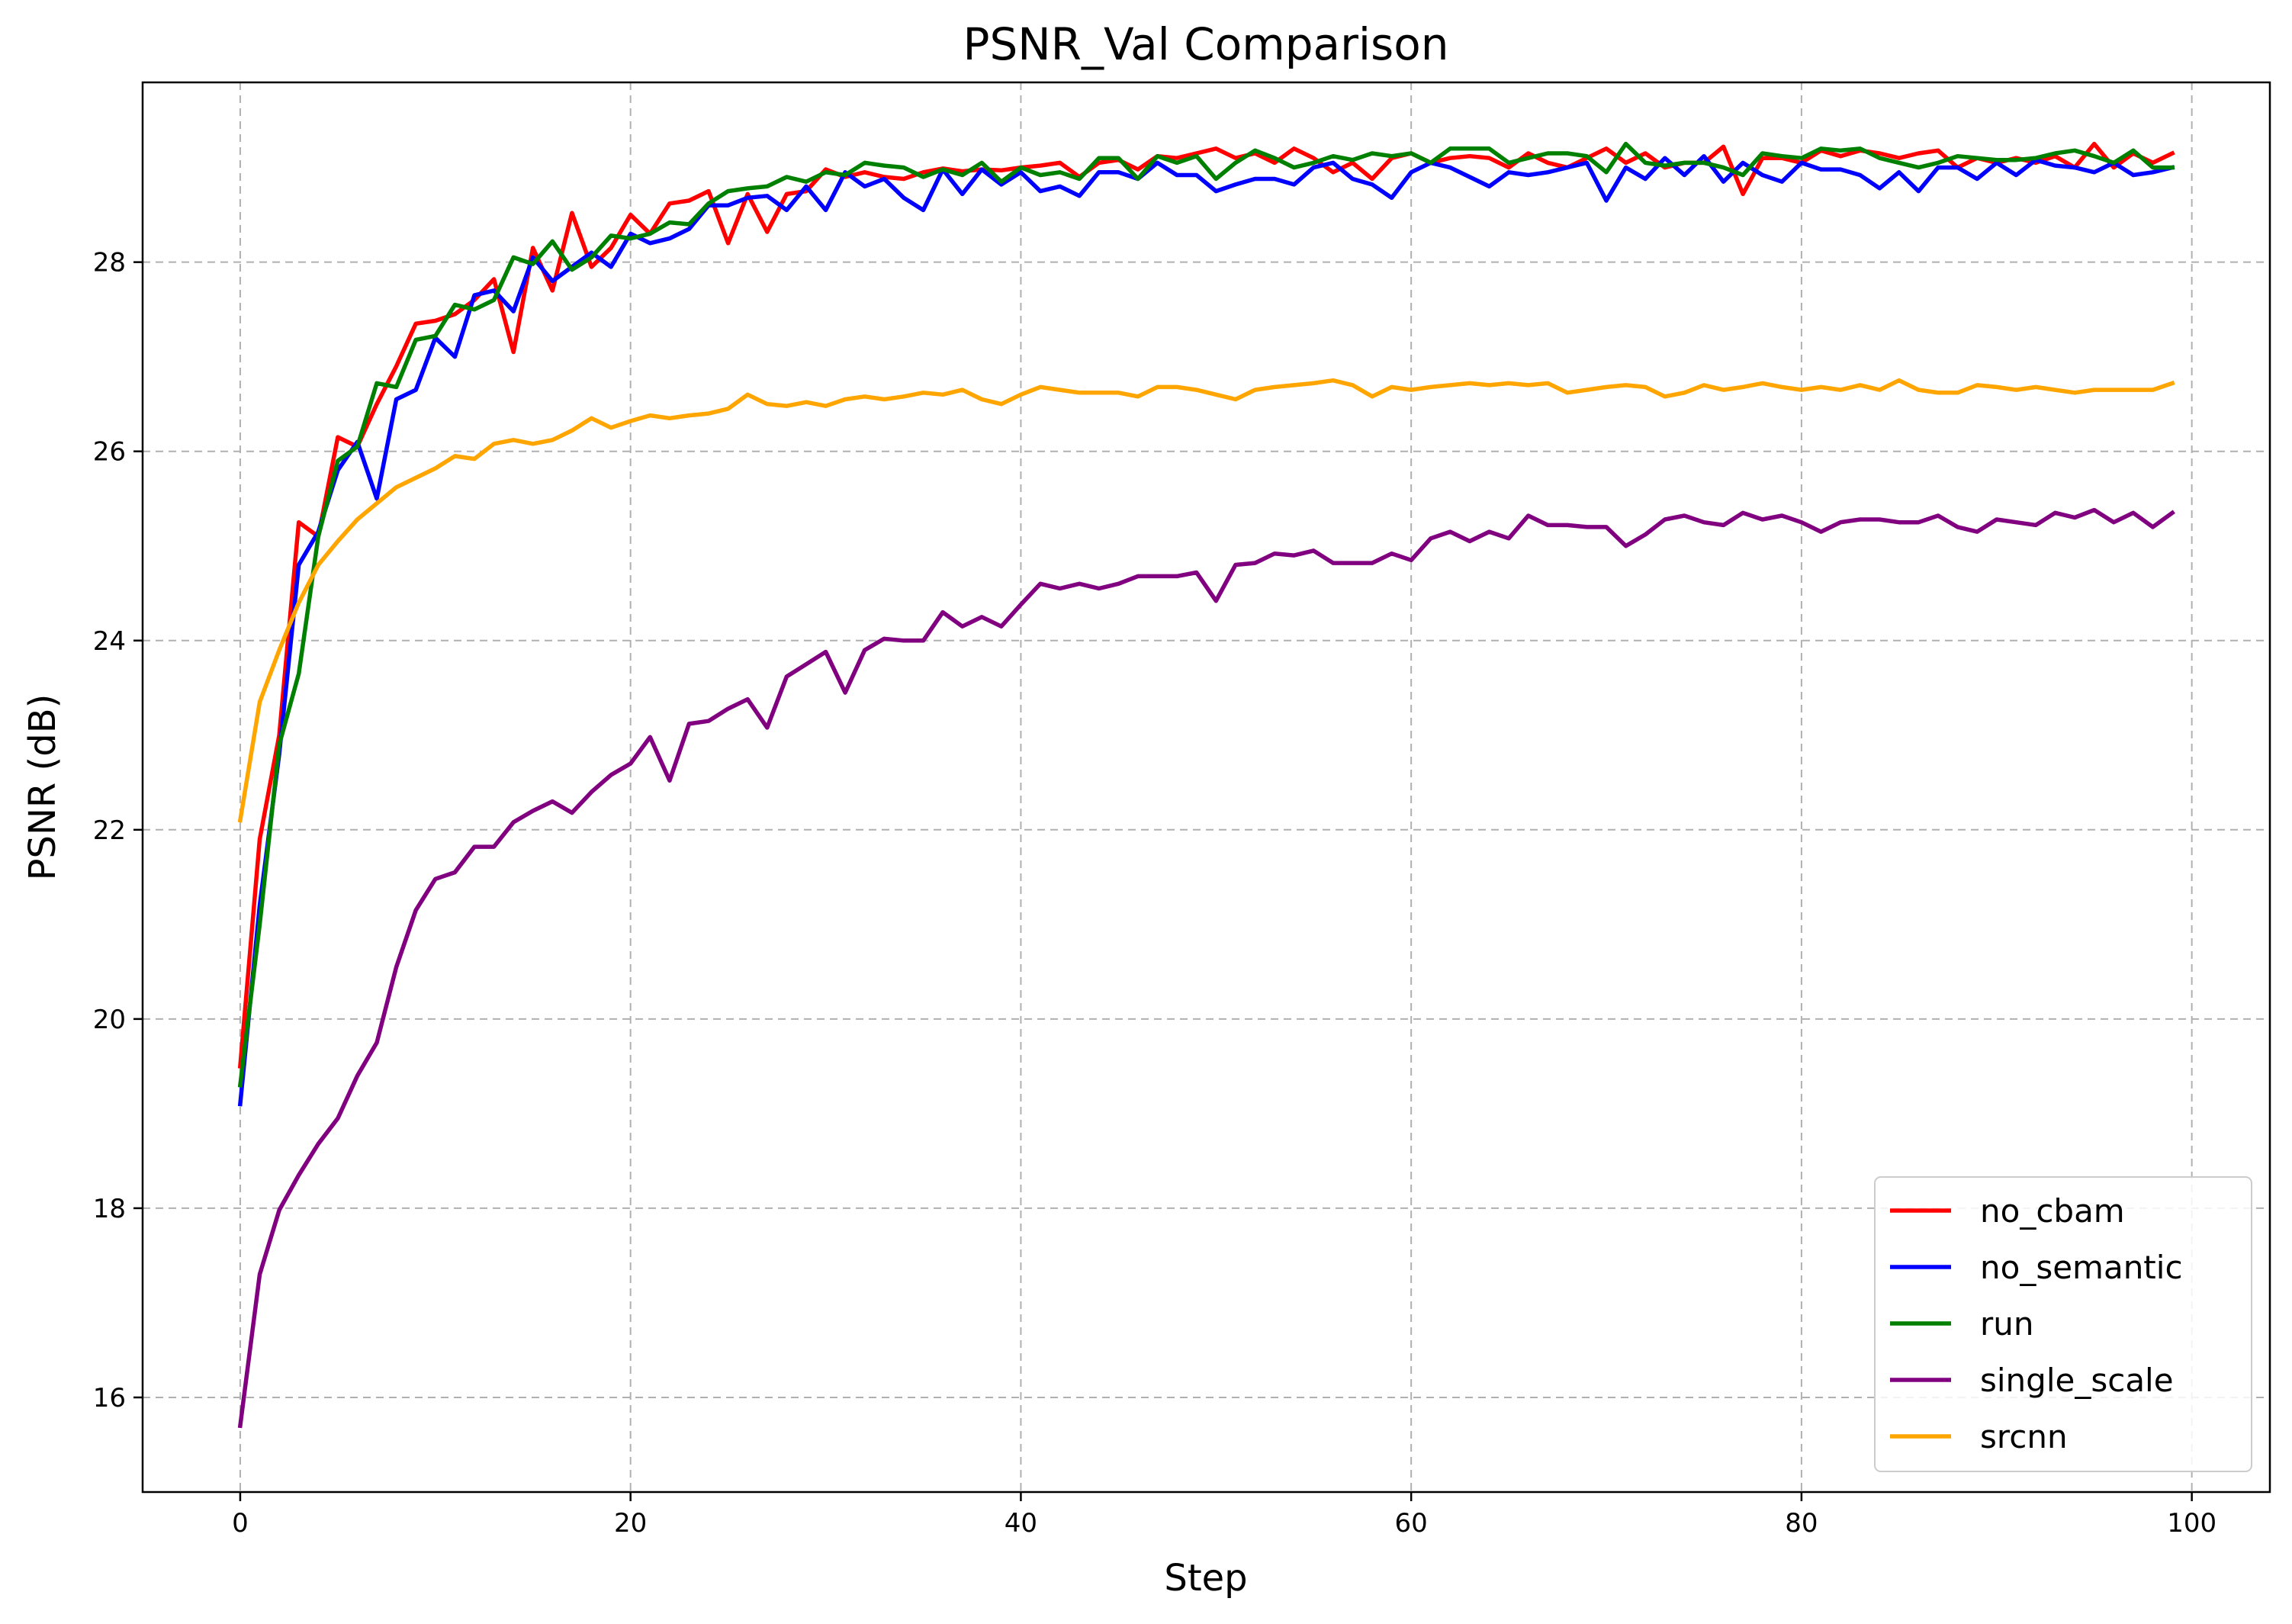 Image resolution: width=2292 pixels, height=1624 pixels. What do you see at coordinates (2192, 1523) in the screenshot?
I see `x-tick-label: 100` at bounding box center [2192, 1523].